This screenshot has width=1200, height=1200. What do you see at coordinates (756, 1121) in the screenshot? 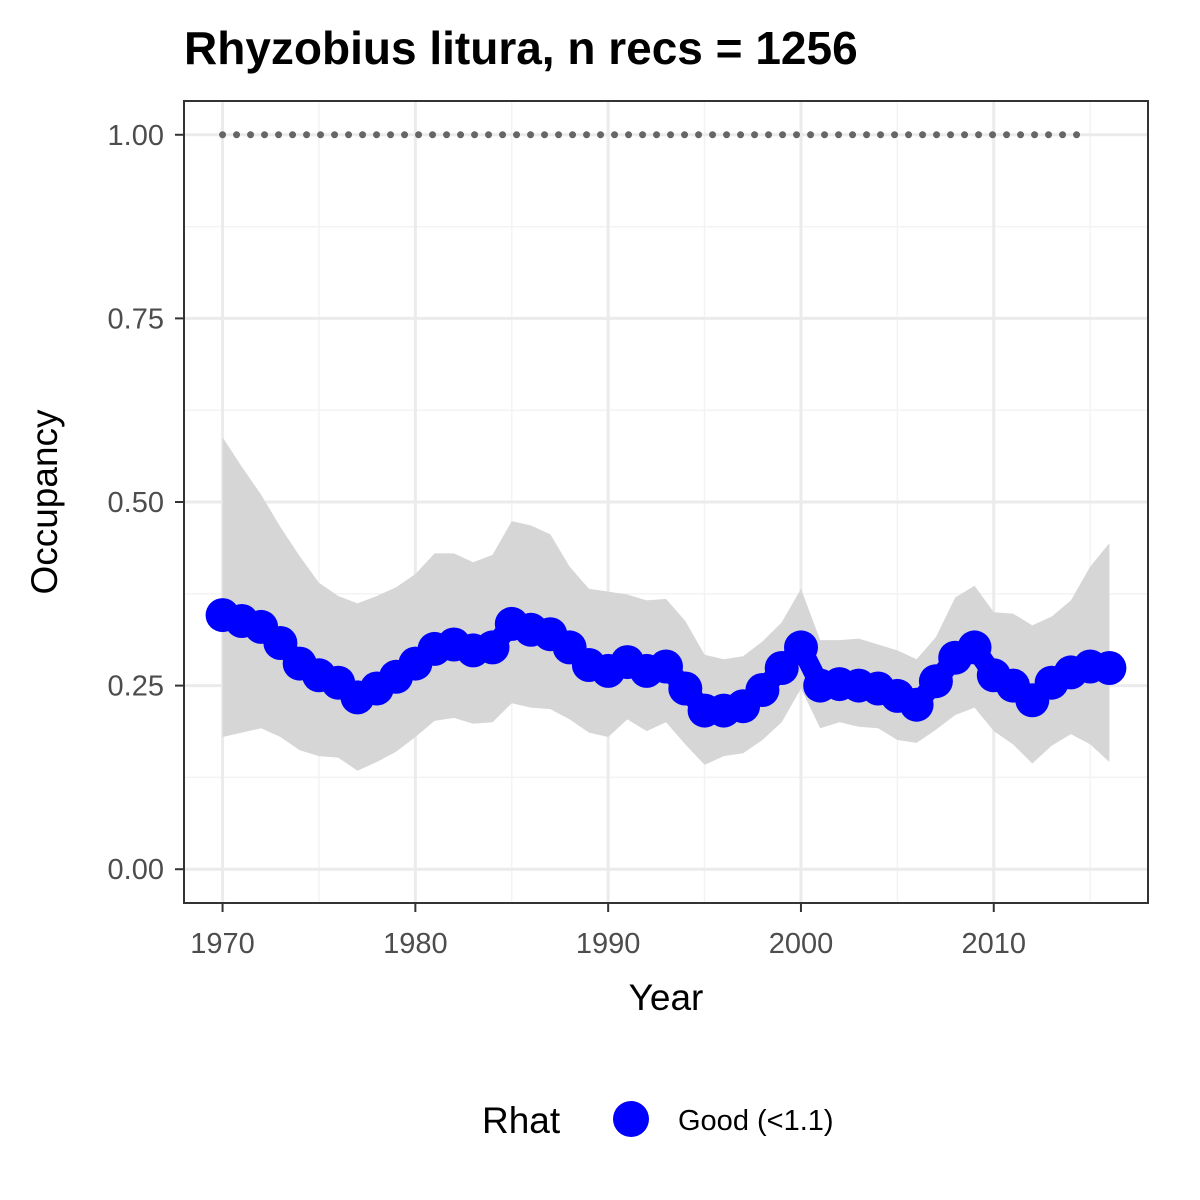
I see `legend-label-good: Good (<1.1)` at bounding box center [756, 1121].